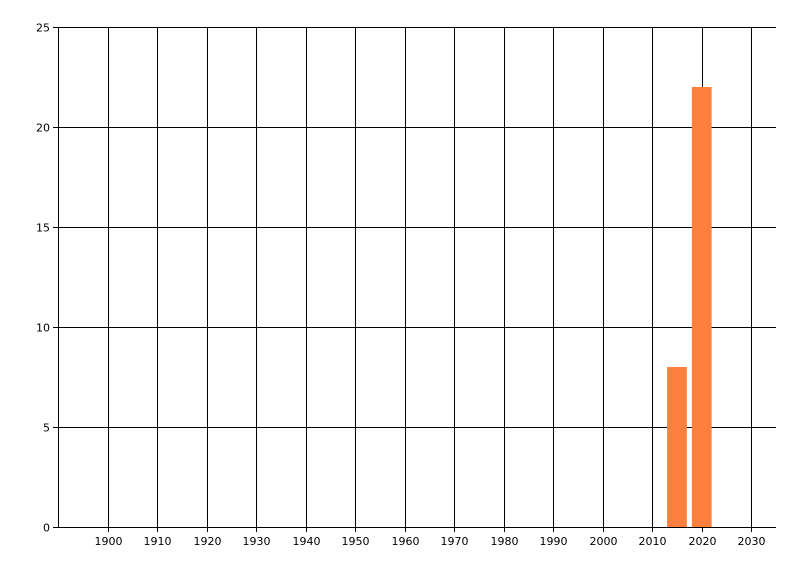 This screenshot has width=800, height=580. Describe the element at coordinates (752, 541) in the screenshot. I see `x-tick-label: 2030` at that location.